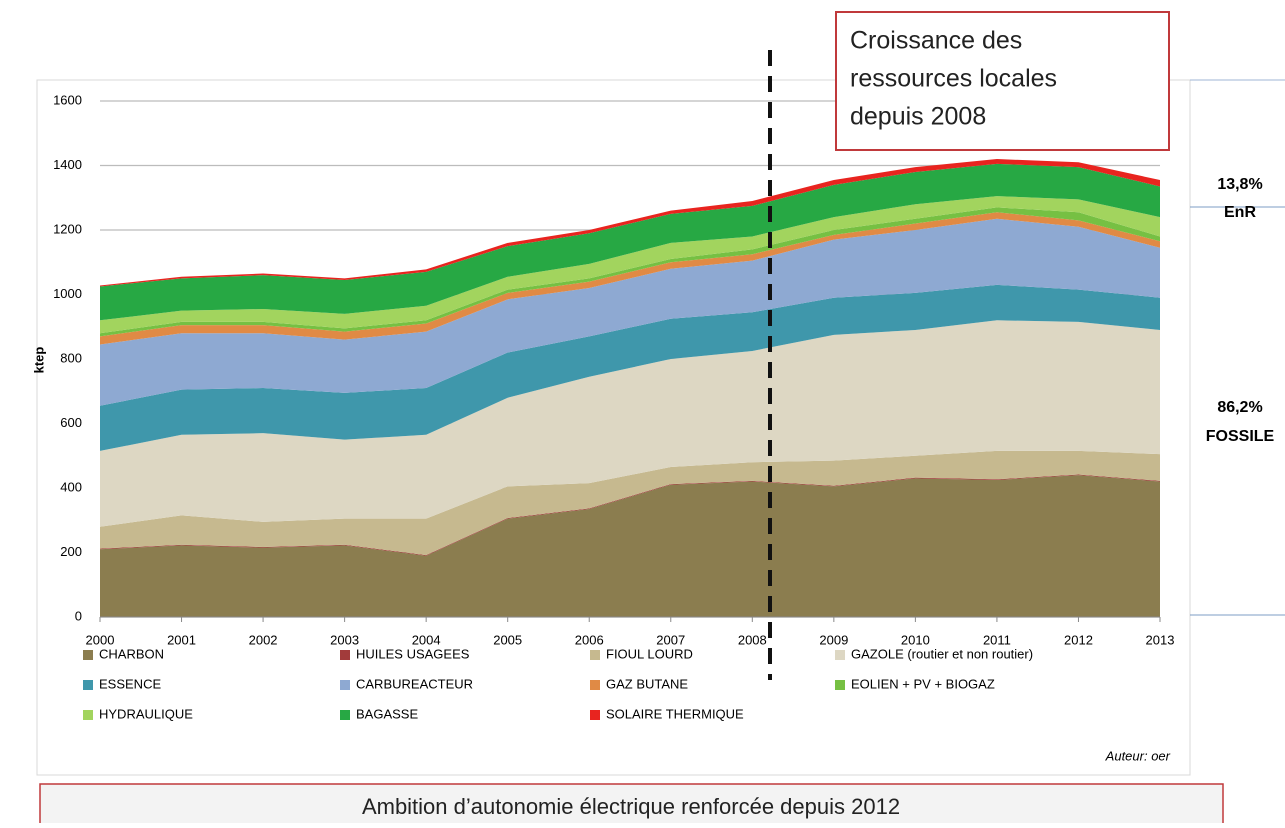  I want to click on x-tick-label: 2012, so click(1078, 639).